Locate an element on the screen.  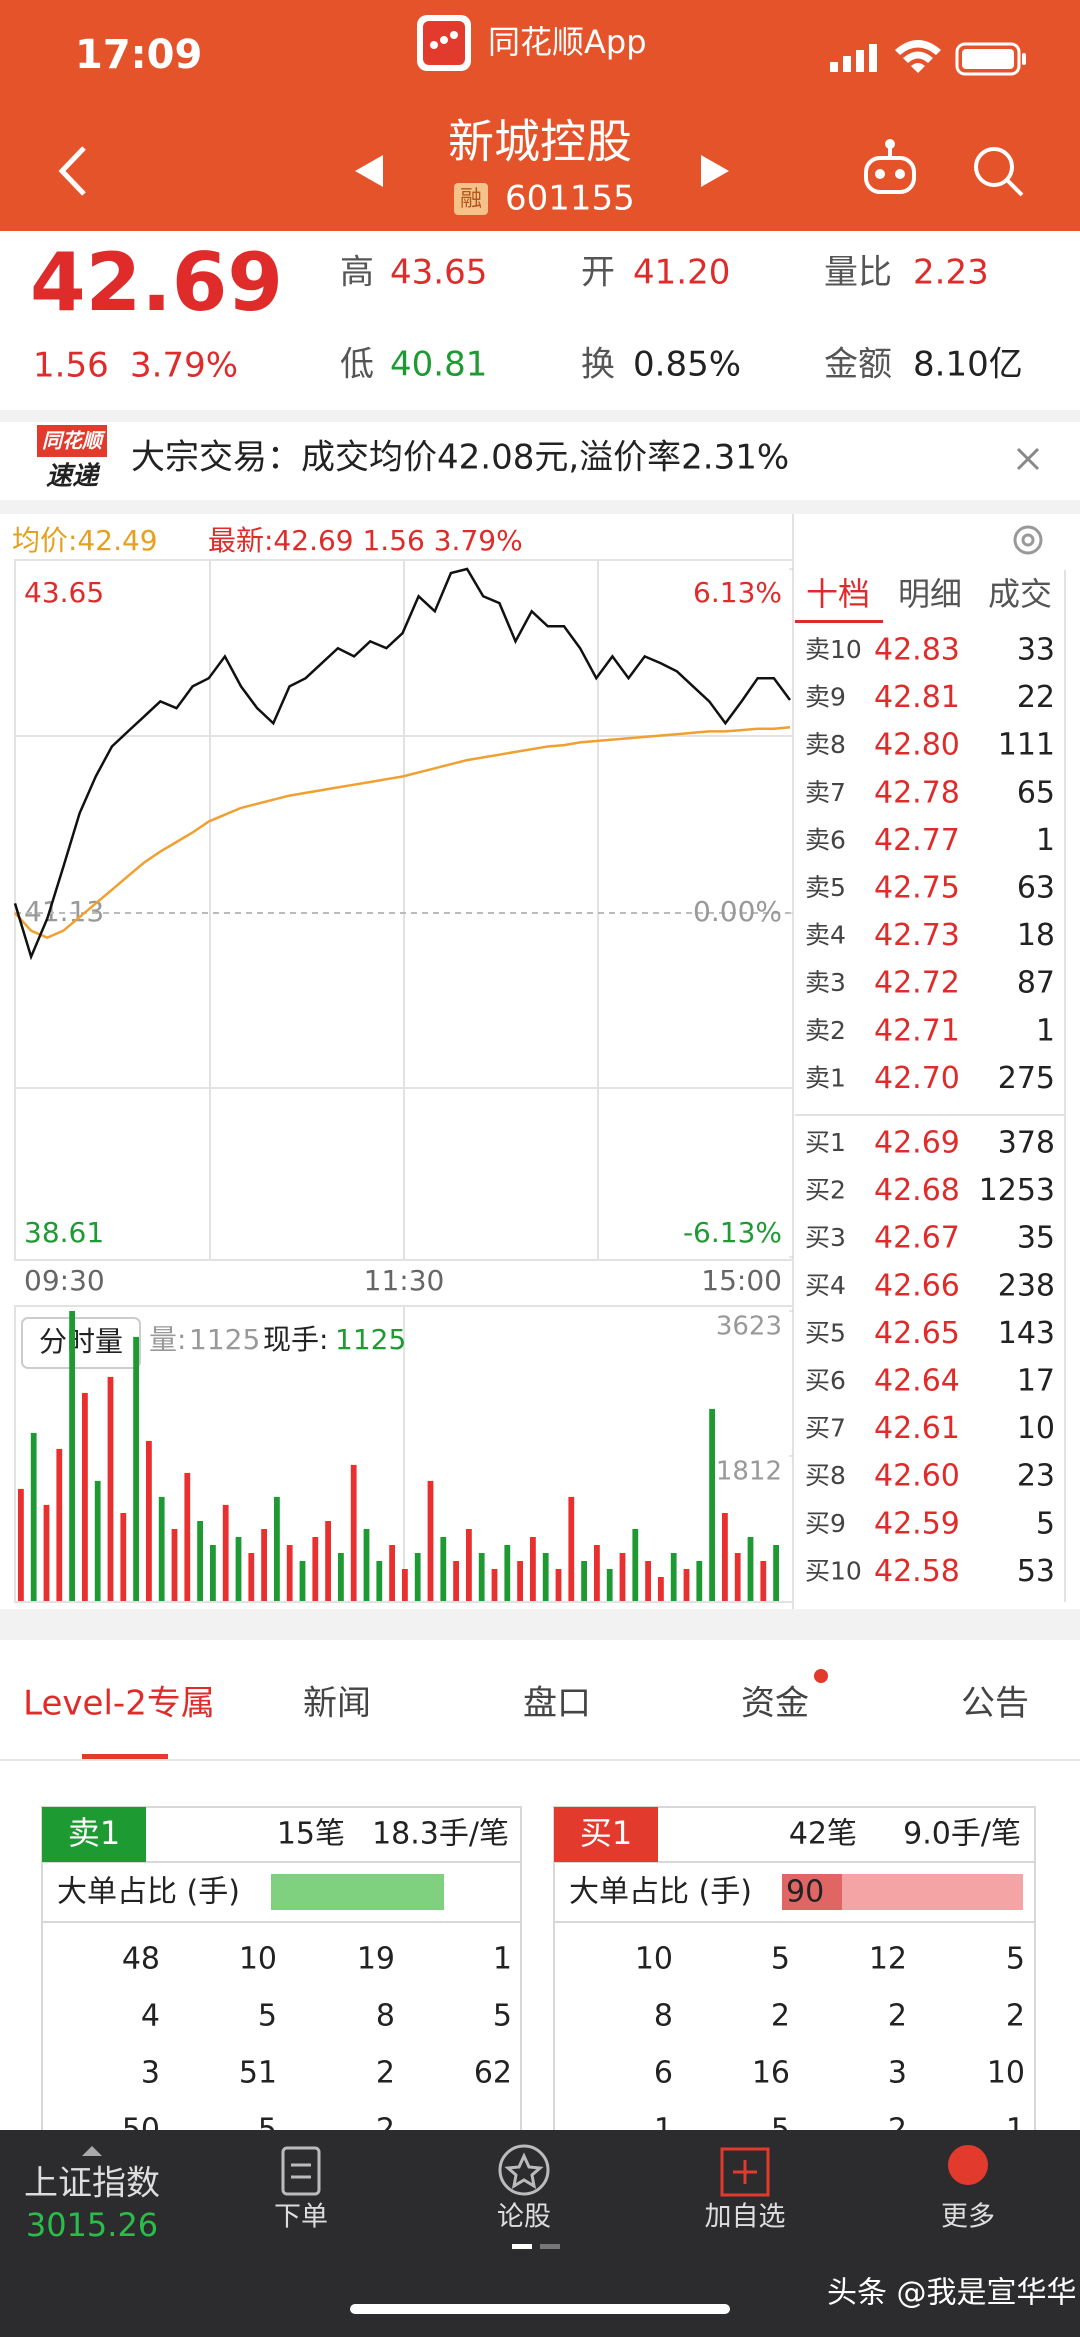
stock-name: 新城控股 is located at coordinates (540, 142).